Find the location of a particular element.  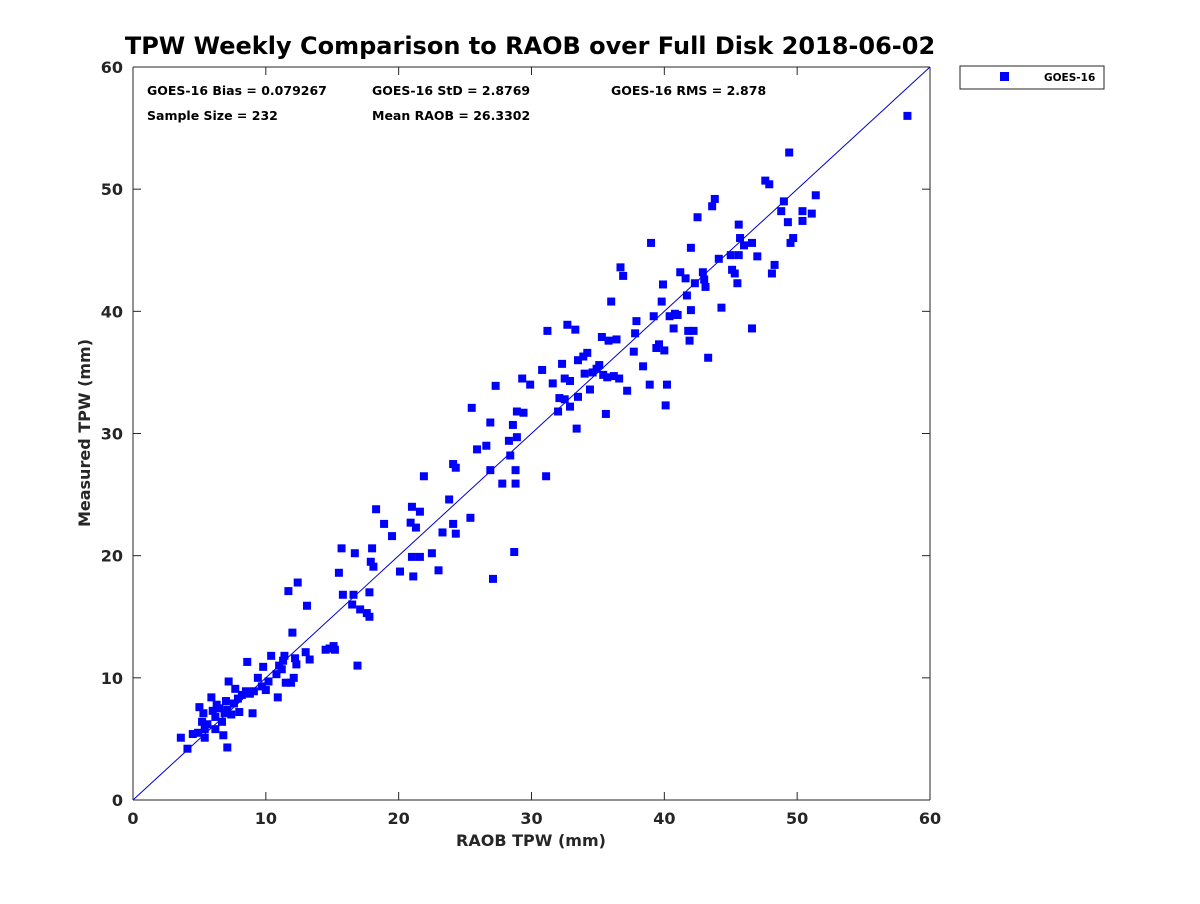

std-annotation: GOES-16 StD = 2.8769 is located at coordinates (451, 90).